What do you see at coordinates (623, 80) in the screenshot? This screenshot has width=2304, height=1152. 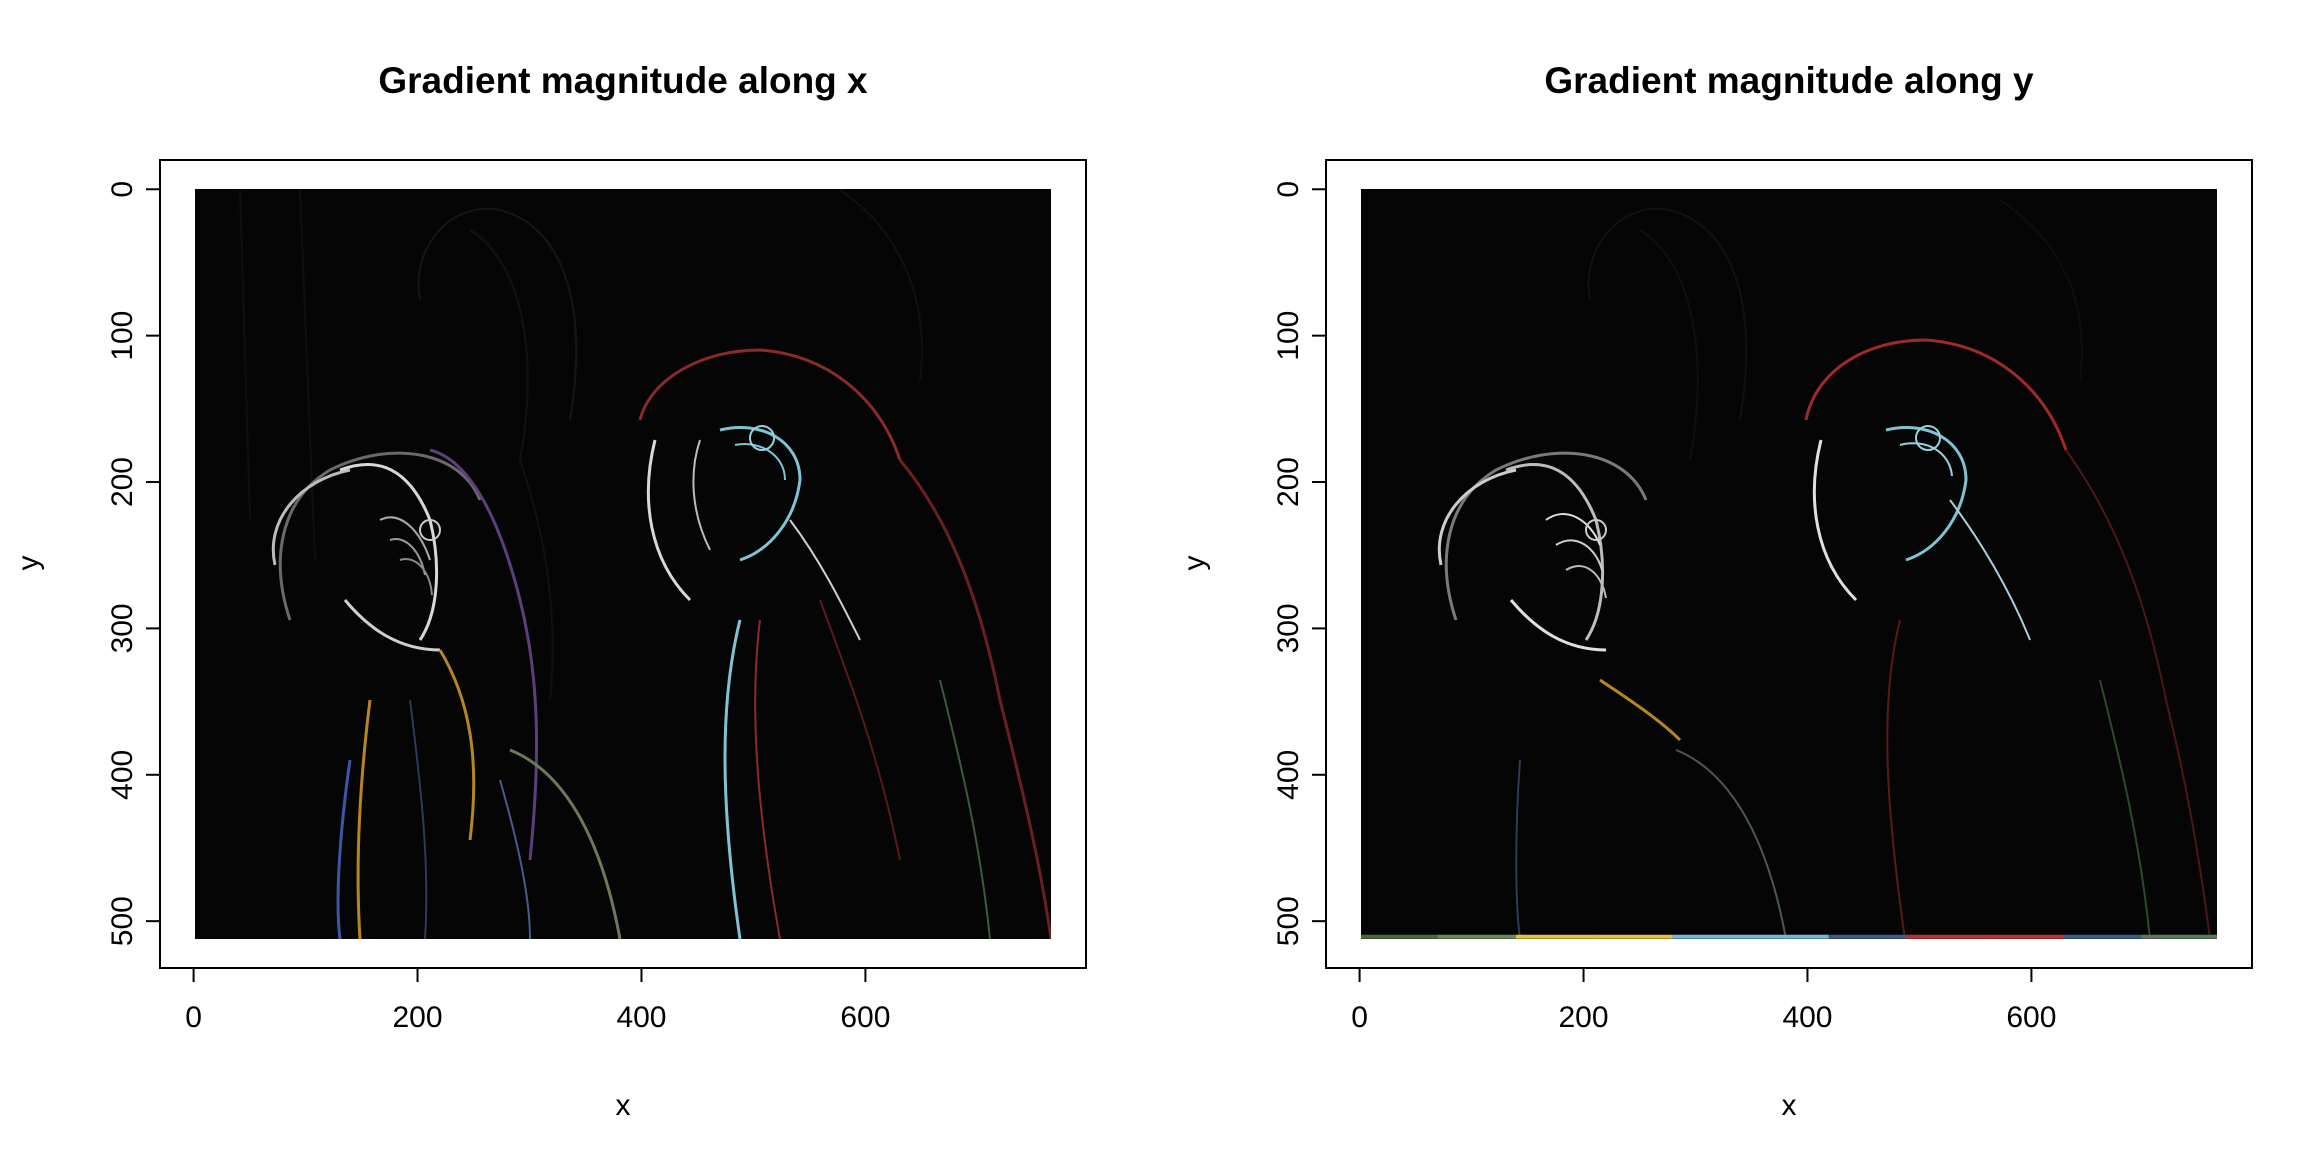 I see `plot-title: Gradient magnitude along x` at bounding box center [623, 80].